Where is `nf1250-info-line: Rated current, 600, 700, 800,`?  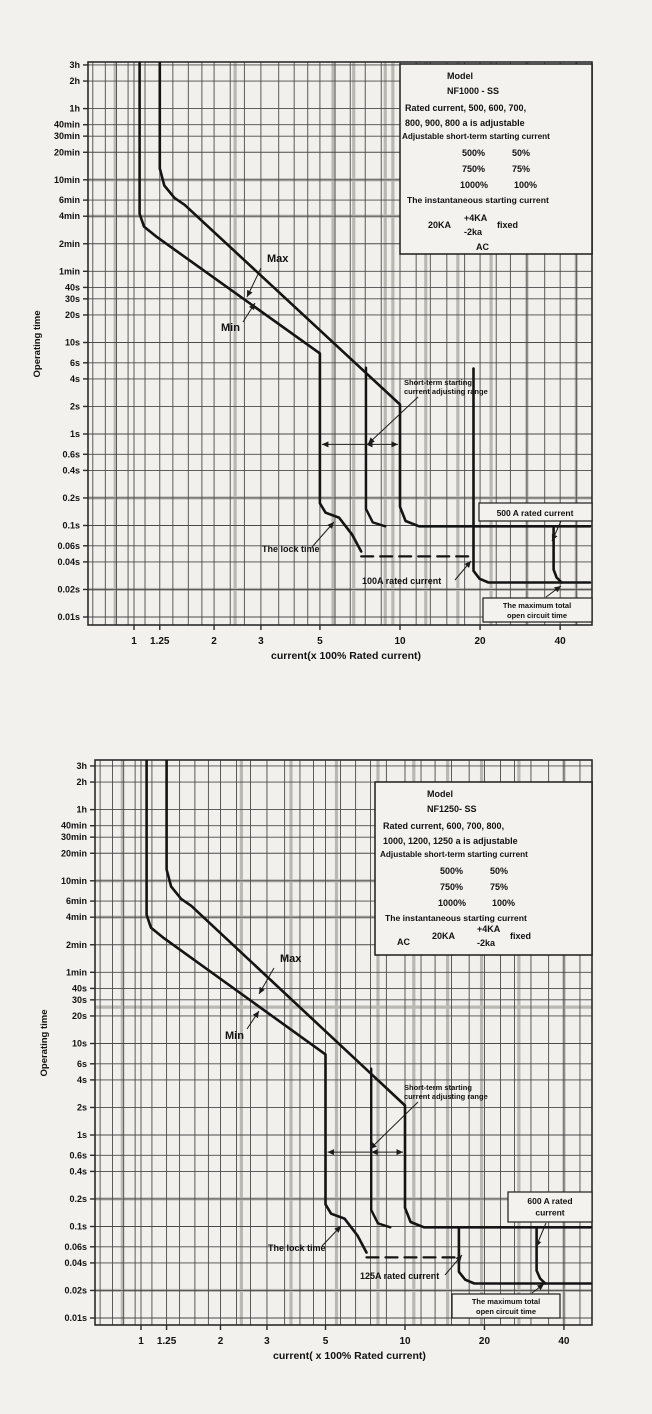
nf1250-info-line: Rated current, 600, 700, 800, is located at coordinates (443, 826).